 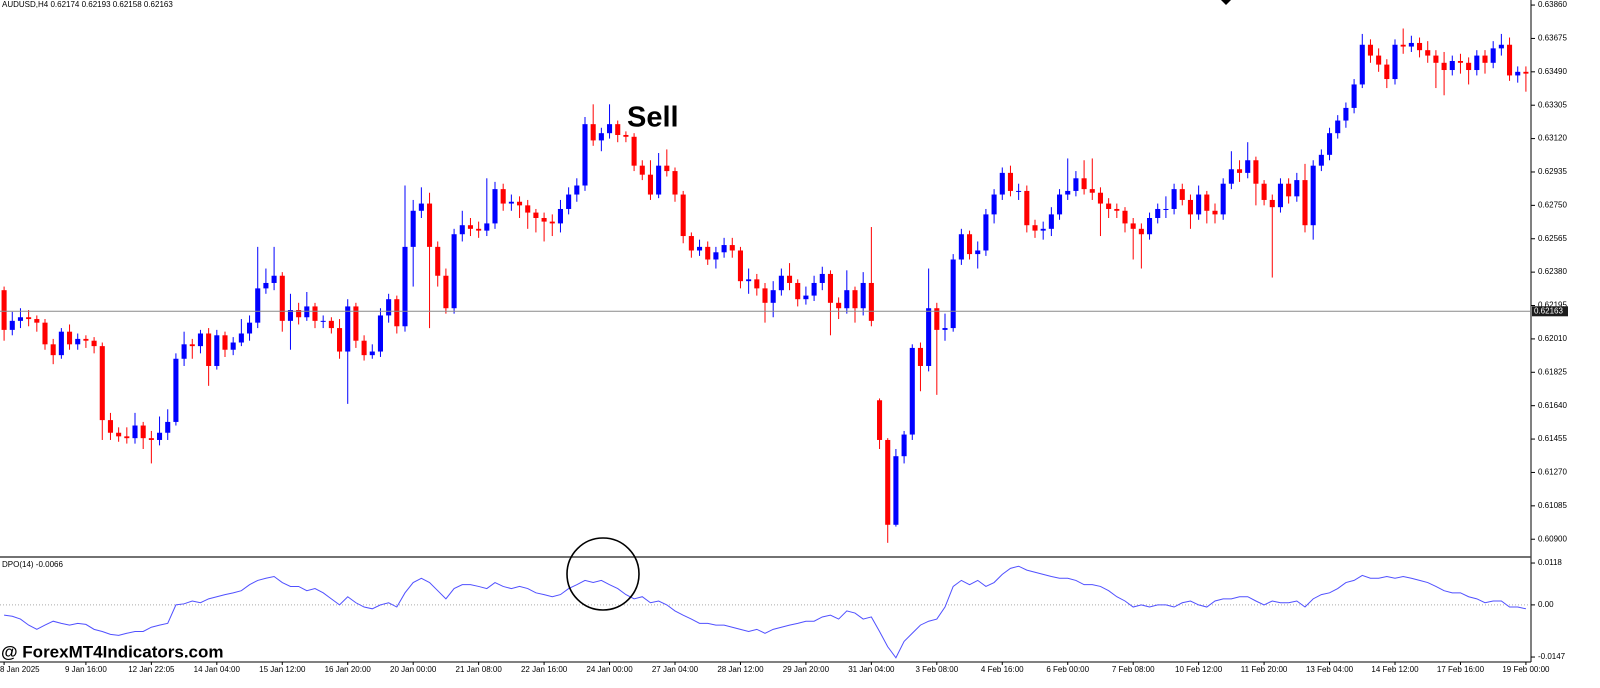 What do you see at coordinates (112, 651) in the screenshot?
I see `watermark: @ ForexMT4Indicators.com` at bounding box center [112, 651].